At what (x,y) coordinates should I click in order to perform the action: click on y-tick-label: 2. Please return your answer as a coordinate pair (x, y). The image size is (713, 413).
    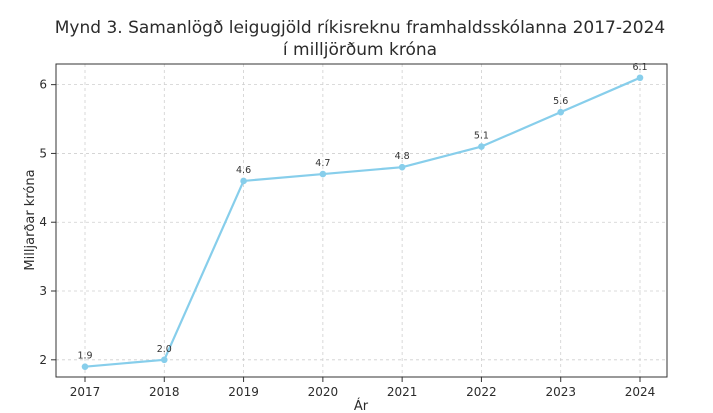
    Looking at the image, I should click on (43, 360).